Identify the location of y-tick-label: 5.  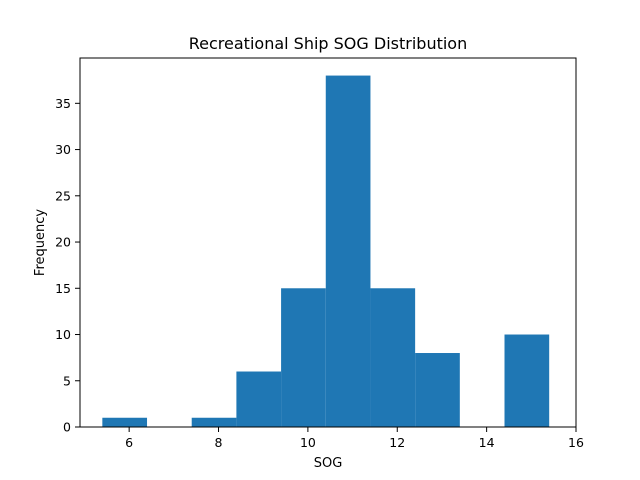
(67, 380).